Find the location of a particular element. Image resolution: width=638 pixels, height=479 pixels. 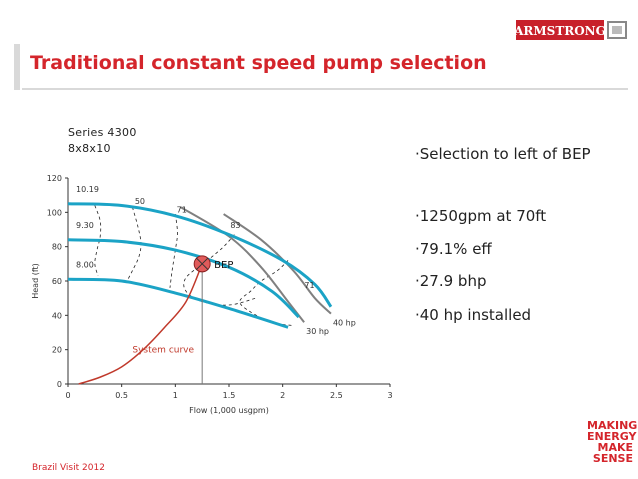

logo-mark is located at coordinates (617, 30).